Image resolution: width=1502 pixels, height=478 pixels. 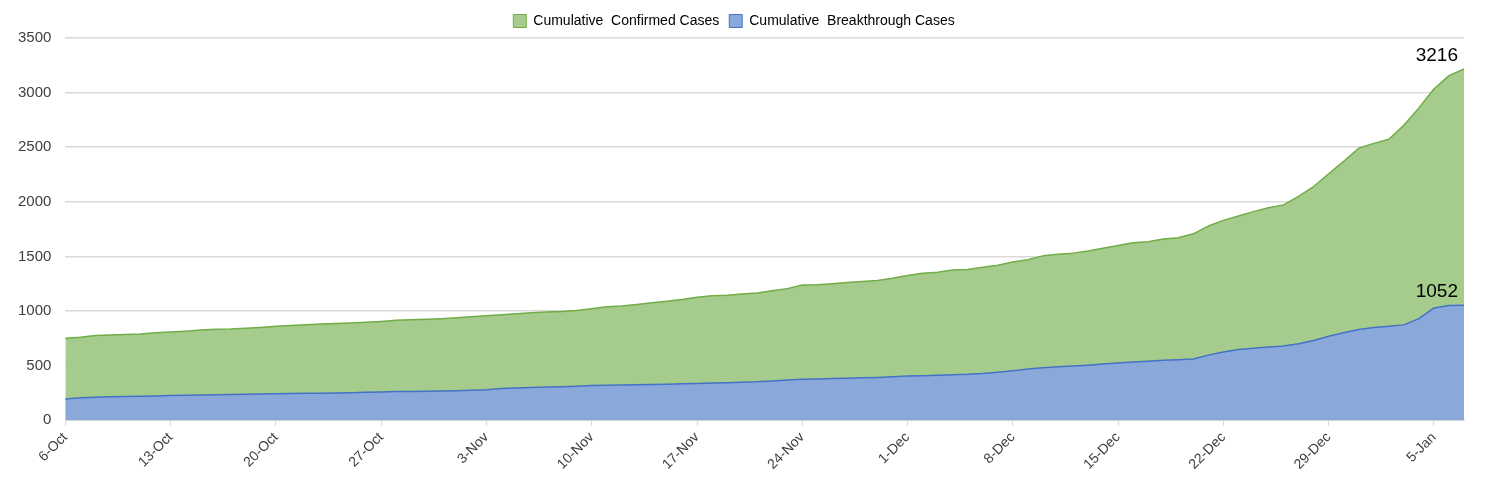 What do you see at coordinates (39, 364) in the screenshot?
I see `y-tick-label: 500` at bounding box center [39, 364].